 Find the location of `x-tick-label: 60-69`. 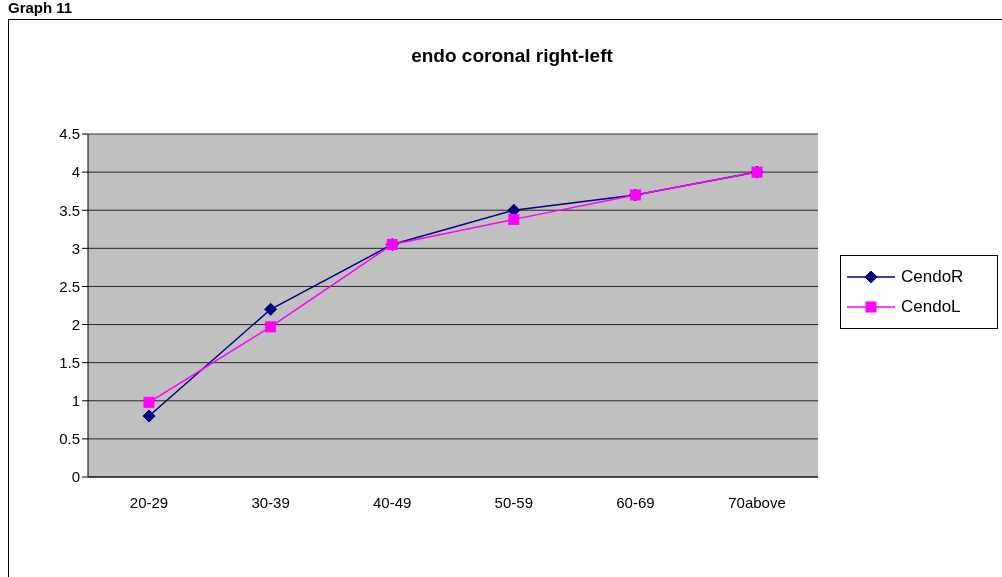

x-tick-label: 60-69 is located at coordinates (635, 502).